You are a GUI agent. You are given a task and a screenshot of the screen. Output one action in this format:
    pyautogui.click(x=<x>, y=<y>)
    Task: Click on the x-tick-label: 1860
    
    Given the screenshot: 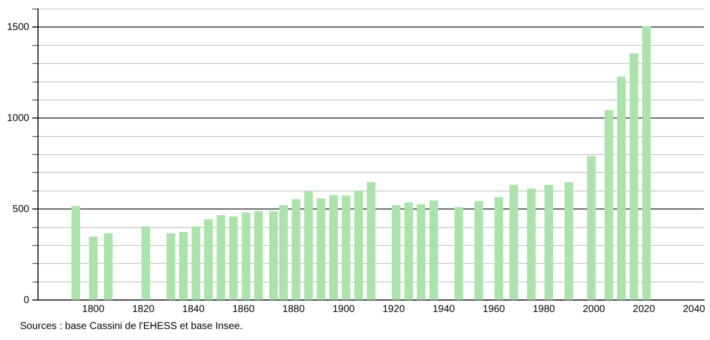 What is the action you would take?
    pyautogui.click(x=244, y=309)
    